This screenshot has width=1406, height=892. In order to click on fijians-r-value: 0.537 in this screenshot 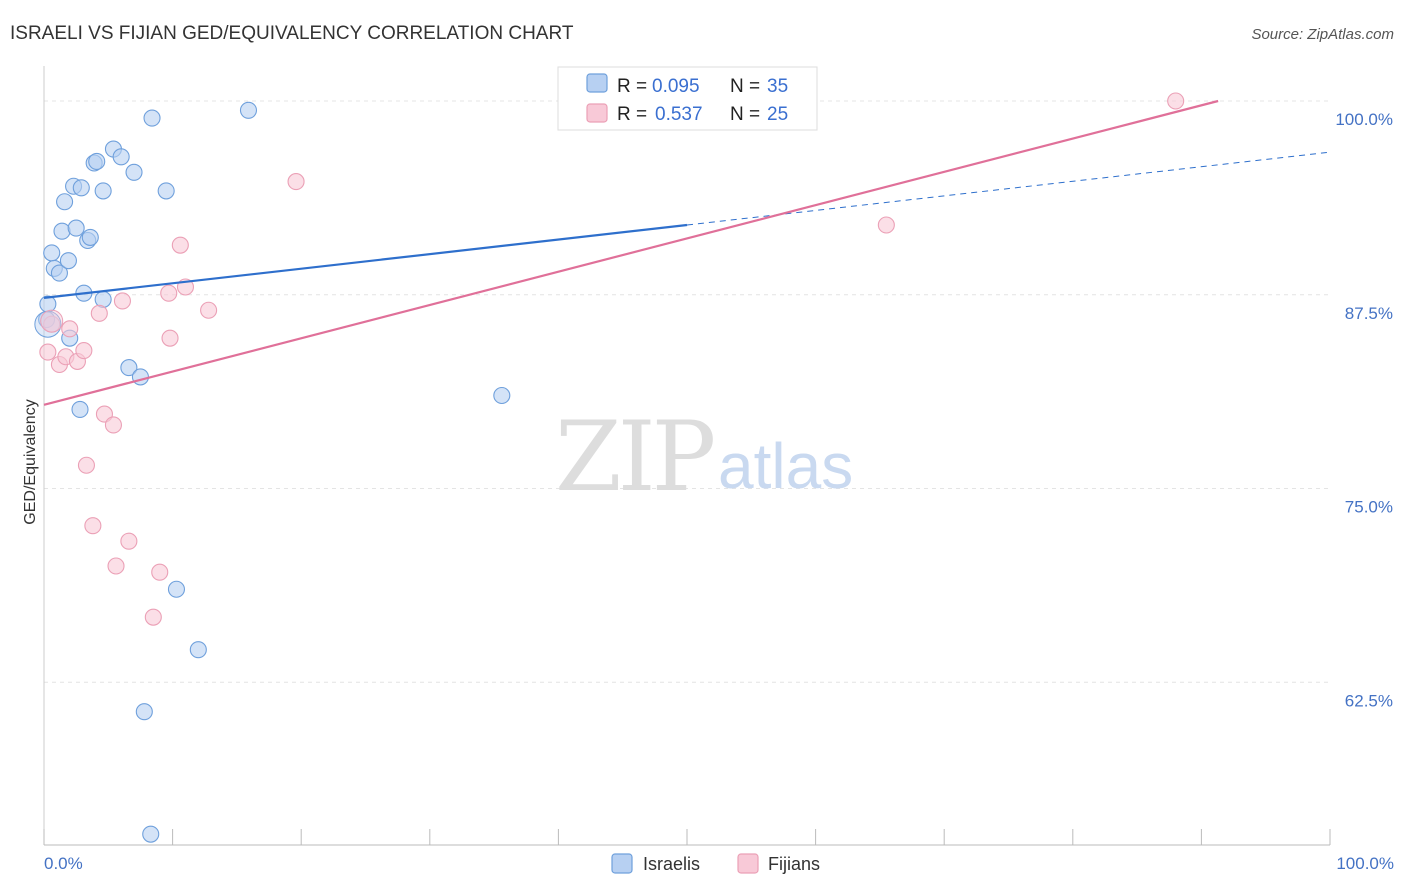, I will do `click(679, 114)`.